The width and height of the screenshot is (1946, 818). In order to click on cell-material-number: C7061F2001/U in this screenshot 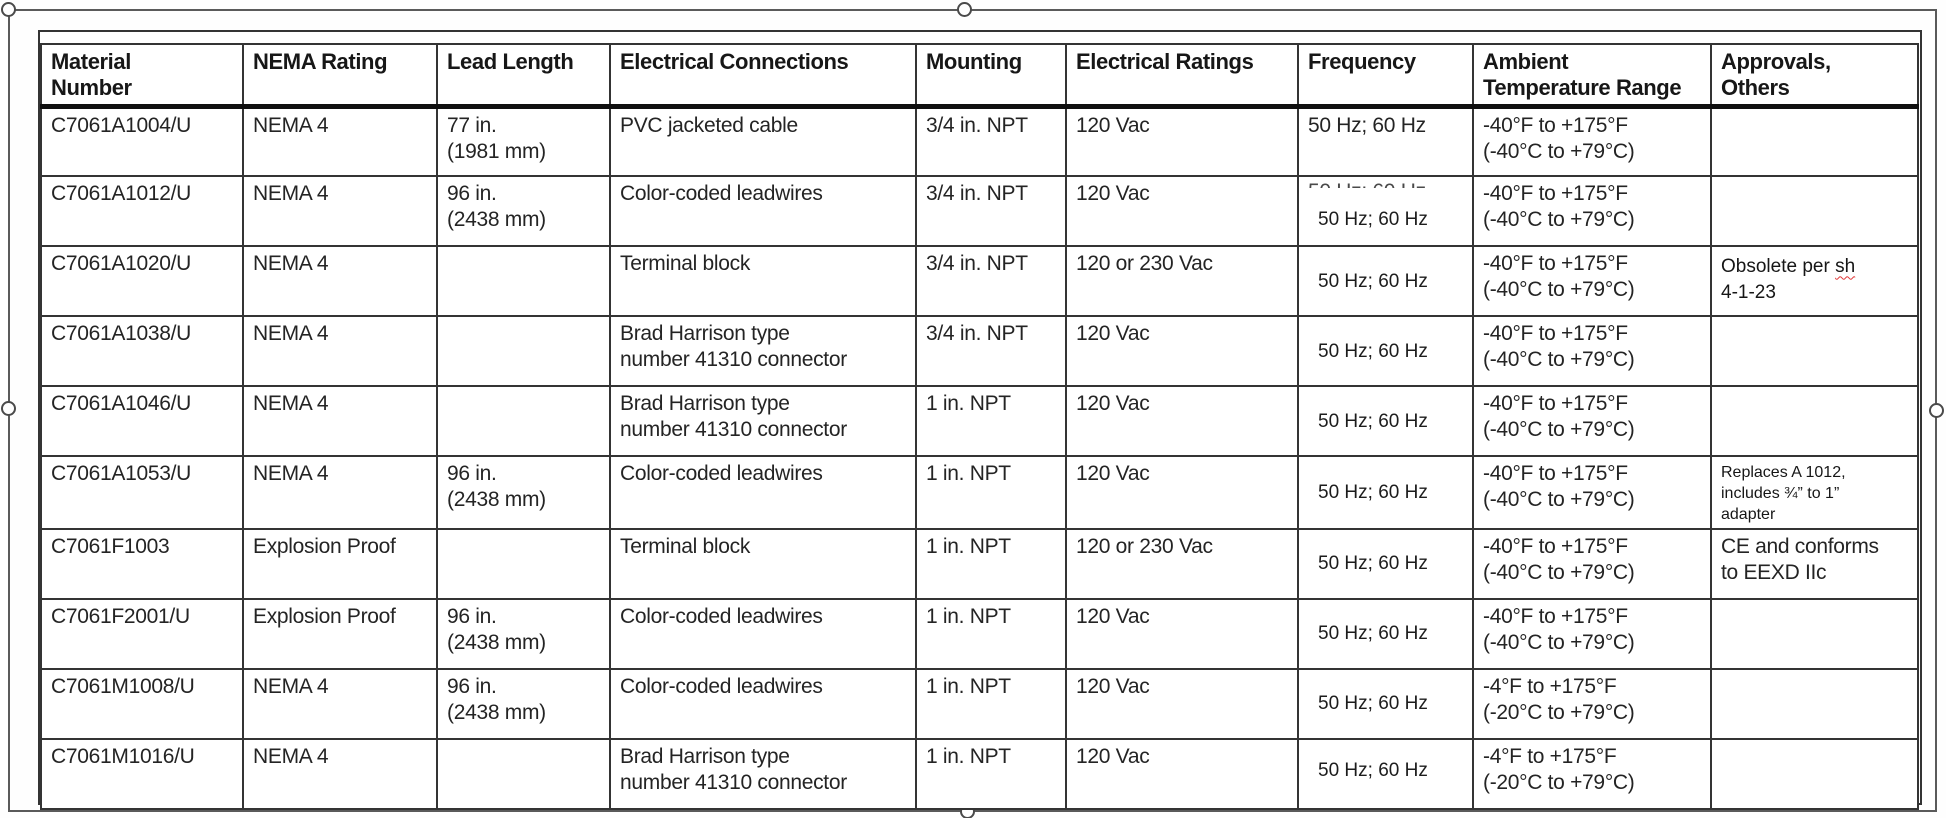, I will do `click(142, 633)`.